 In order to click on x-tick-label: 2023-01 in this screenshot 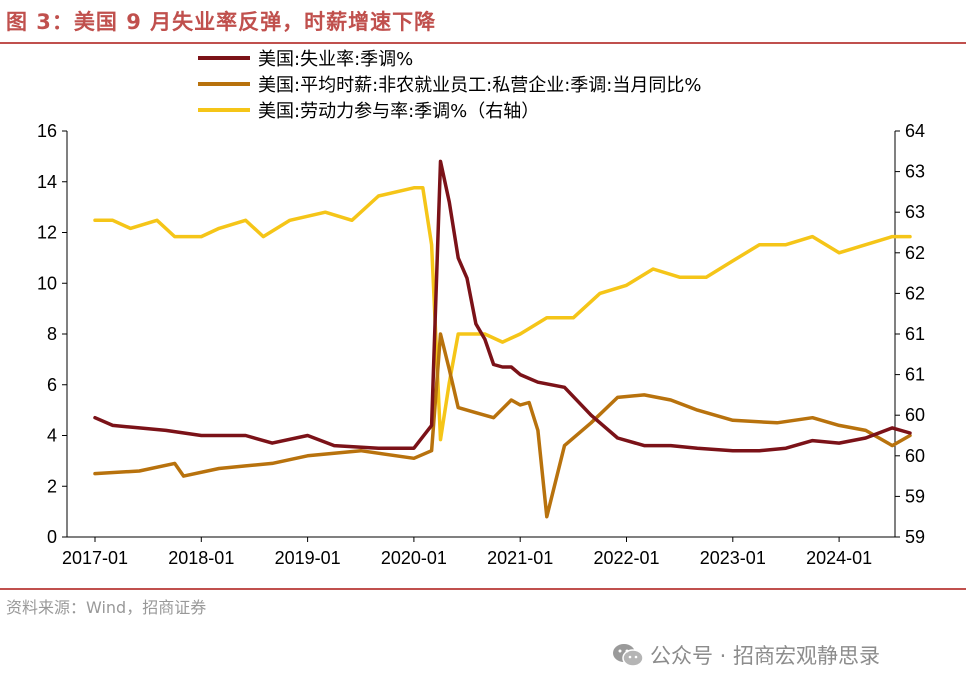, I will do `click(733, 558)`.